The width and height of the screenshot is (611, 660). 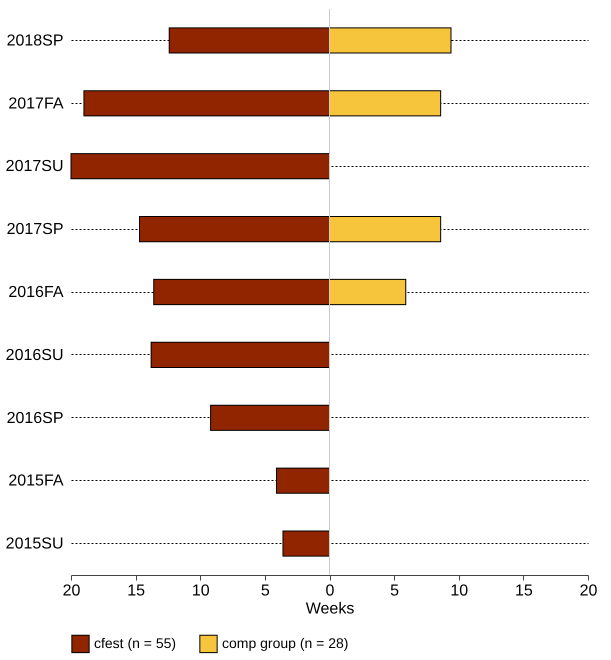 What do you see at coordinates (330, 591) in the screenshot?
I see `x-tick-label: 0` at bounding box center [330, 591].